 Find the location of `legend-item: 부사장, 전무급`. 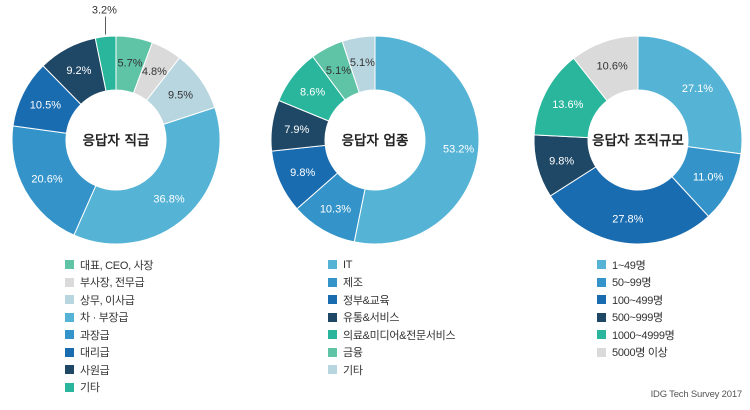

legend-item: 부사장, 전무급 is located at coordinates (109, 283).